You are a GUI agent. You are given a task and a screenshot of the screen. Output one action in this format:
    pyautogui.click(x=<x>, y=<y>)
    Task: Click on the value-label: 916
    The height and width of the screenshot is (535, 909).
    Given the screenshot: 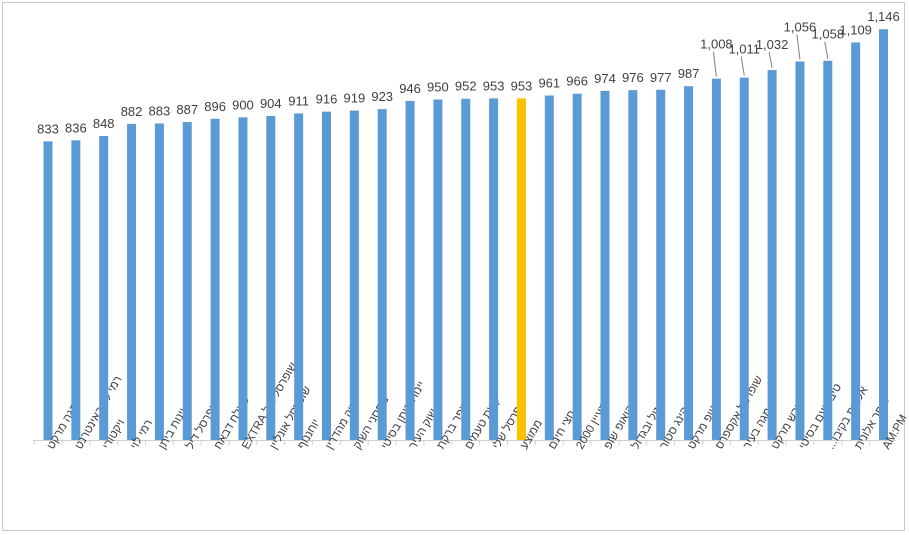 What is the action you would take?
    pyautogui.click(x=327, y=99)
    